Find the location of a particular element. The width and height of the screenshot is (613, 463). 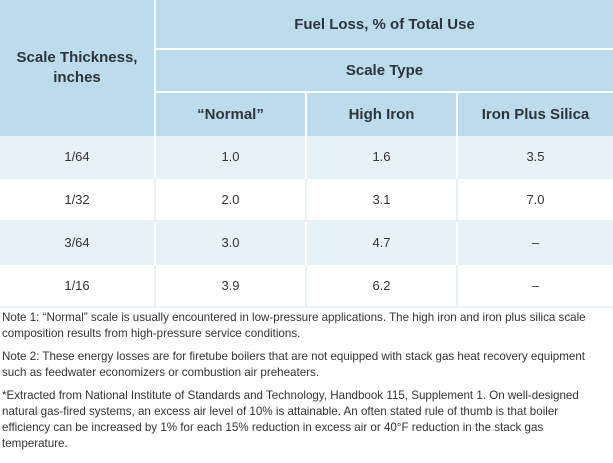

cell-iron-plus-silica: 7.0 is located at coordinates (534, 199).